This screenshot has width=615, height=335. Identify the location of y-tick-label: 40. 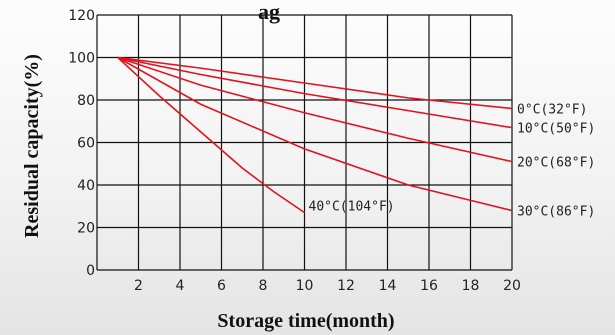
(86, 186).